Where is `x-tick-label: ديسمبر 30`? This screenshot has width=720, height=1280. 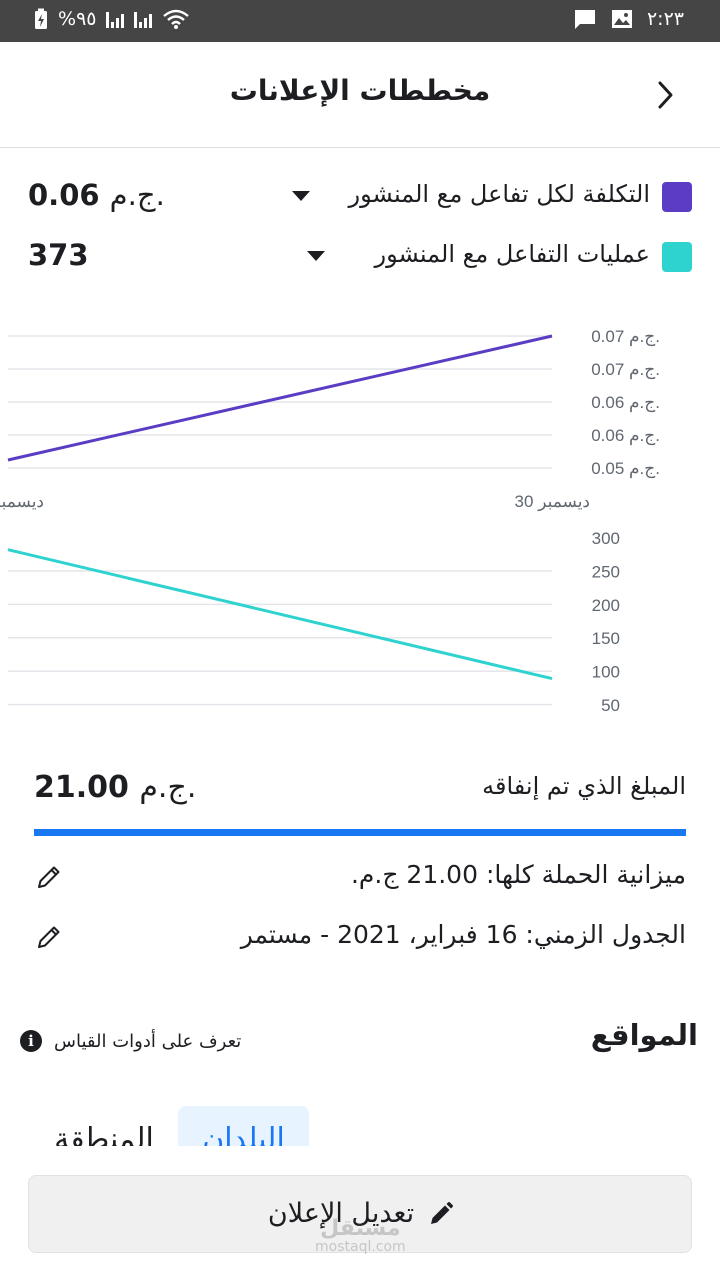 x-tick-label: ديسمبر 30 is located at coordinates (552, 502).